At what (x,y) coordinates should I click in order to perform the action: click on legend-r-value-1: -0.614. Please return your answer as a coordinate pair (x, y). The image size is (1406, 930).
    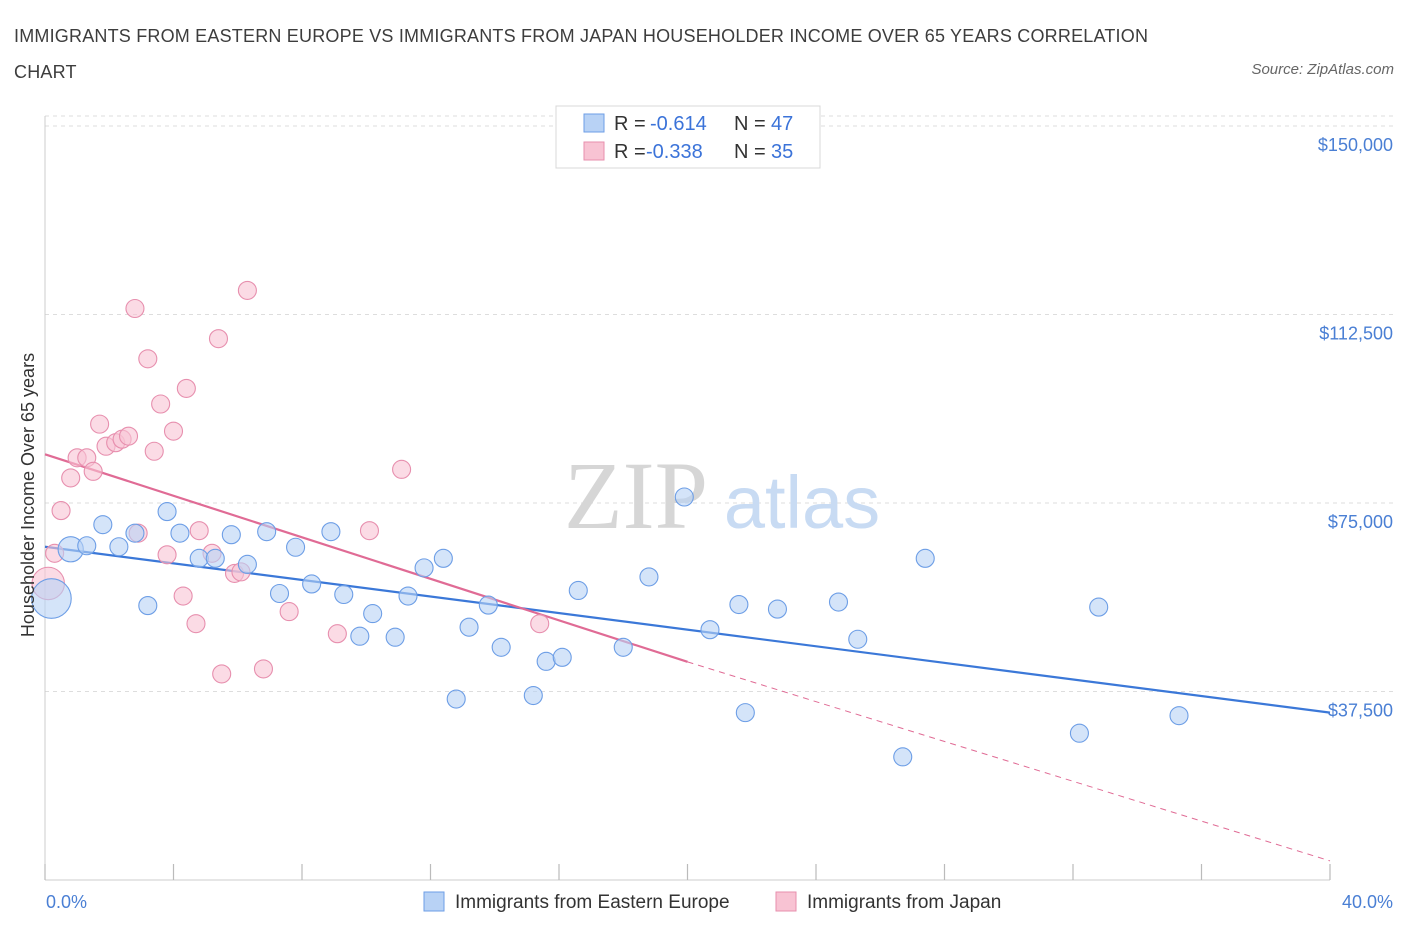
    Looking at the image, I should click on (678, 124).